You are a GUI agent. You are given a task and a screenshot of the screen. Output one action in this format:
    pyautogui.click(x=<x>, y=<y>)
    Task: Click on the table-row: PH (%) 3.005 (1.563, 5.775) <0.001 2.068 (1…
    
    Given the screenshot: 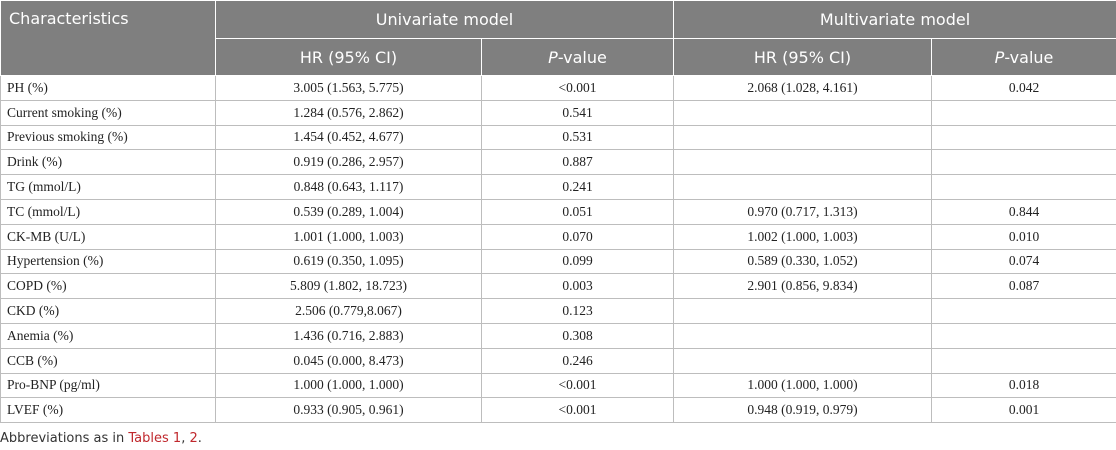 What is the action you would take?
    pyautogui.click(x=558, y=88)
    